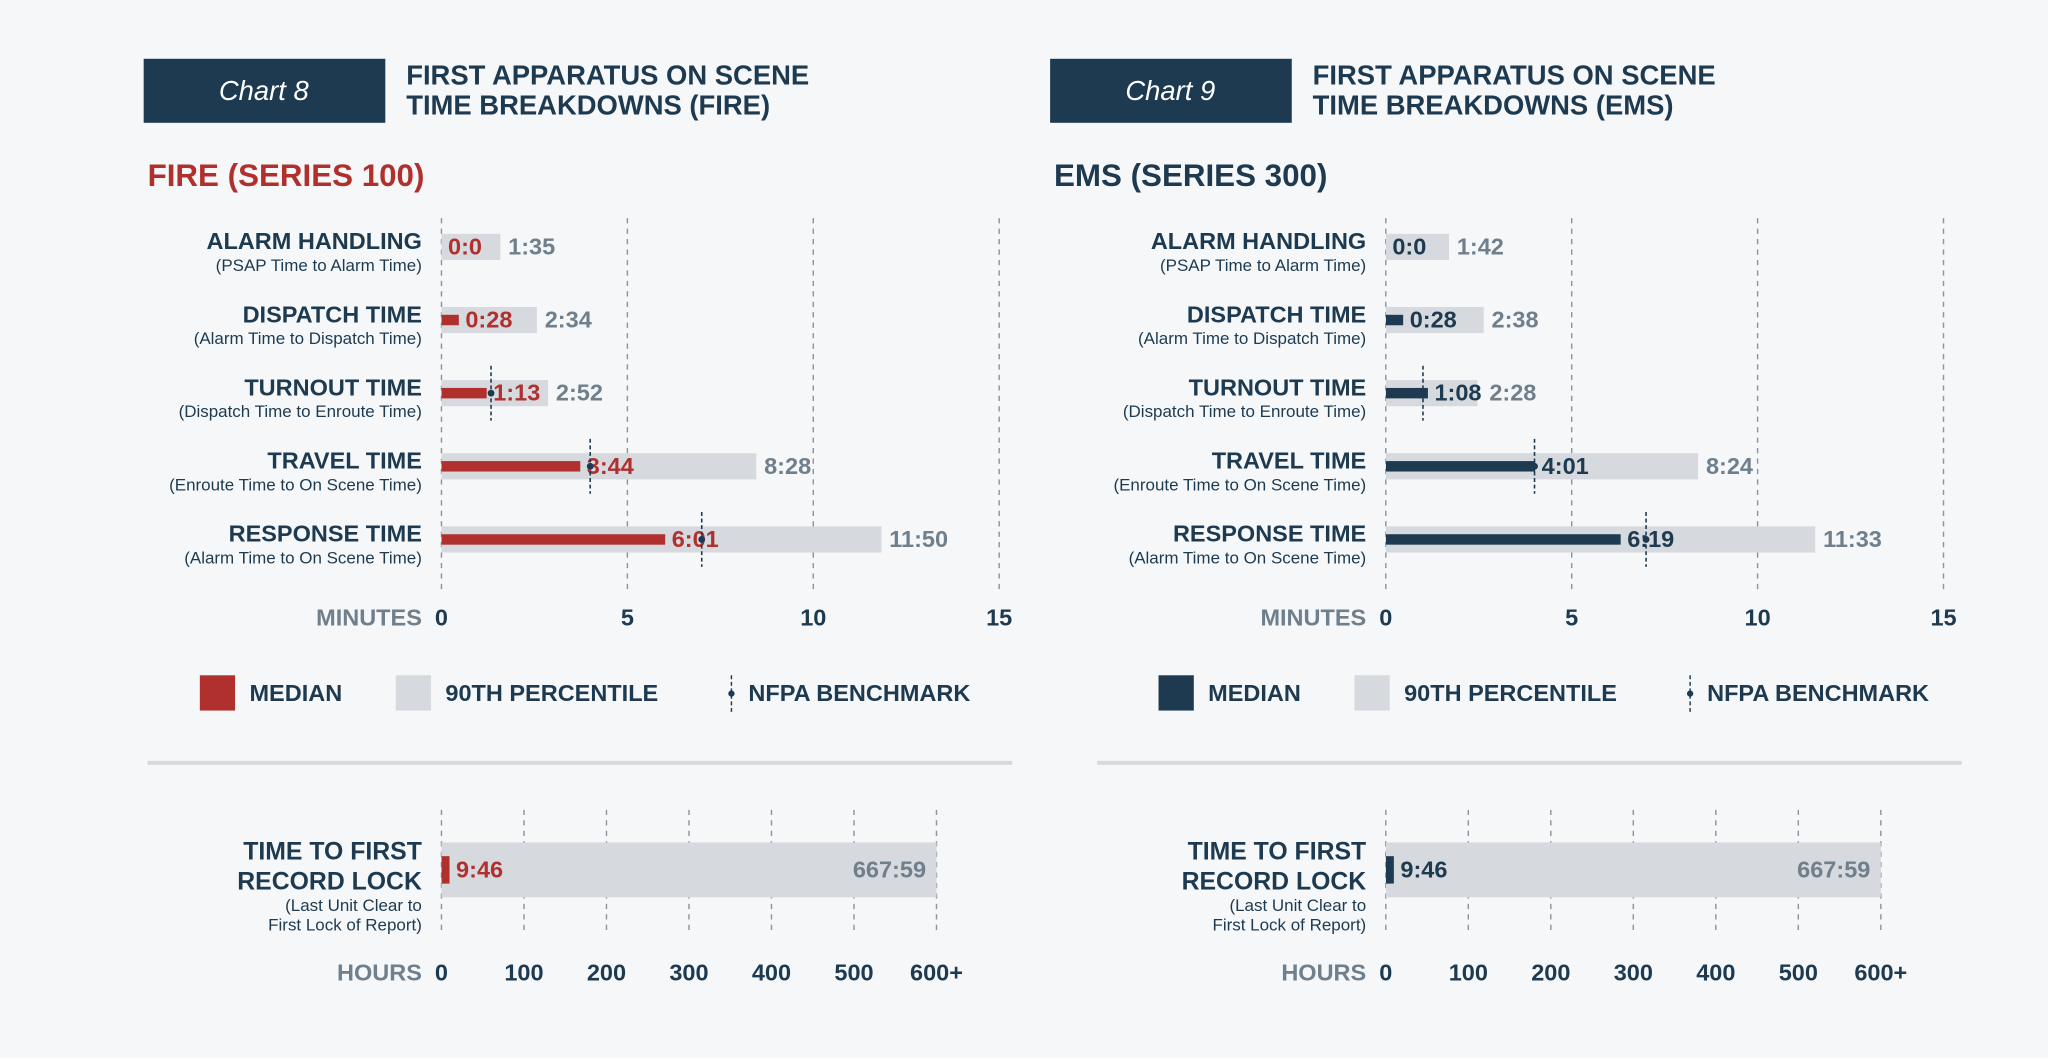  What do you see at coordinates (1480, 246) in the screenshot?
I see `percentile-label: 1:42` at bounding box center [1480, 246].